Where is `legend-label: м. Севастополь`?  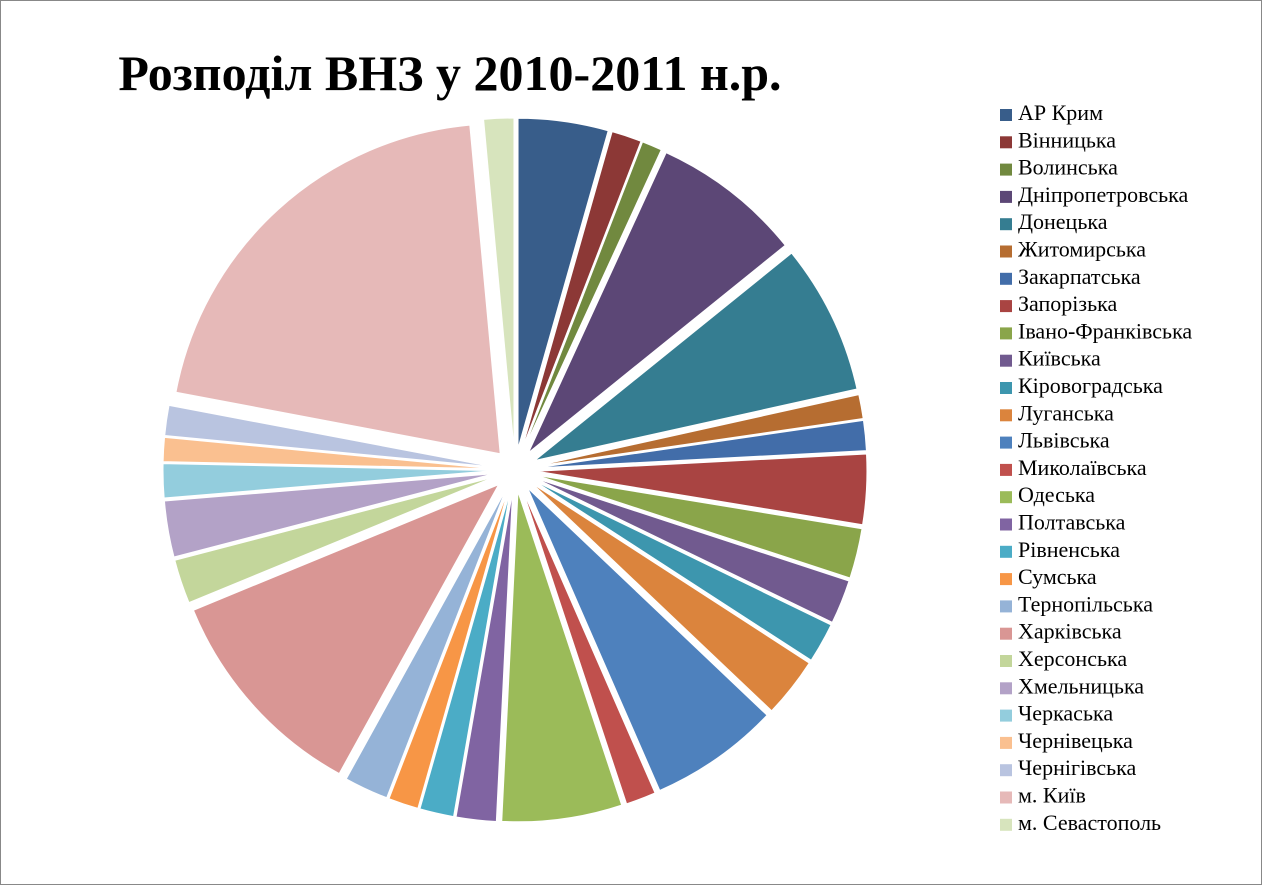
legend-label: м. Севастополь is located at coordinates (1089, 822).